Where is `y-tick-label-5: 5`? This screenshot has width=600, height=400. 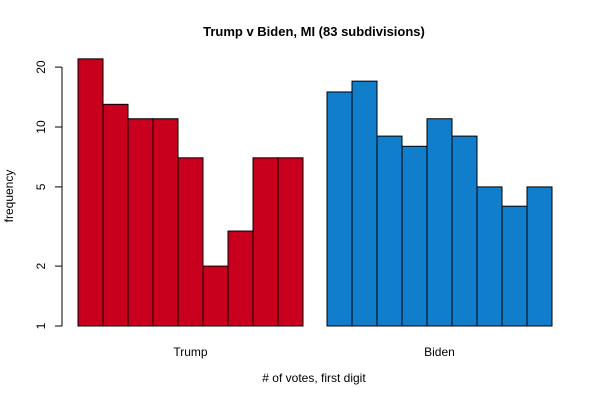
y-tick-label-5: 5 is located at coordinates (41, 186).